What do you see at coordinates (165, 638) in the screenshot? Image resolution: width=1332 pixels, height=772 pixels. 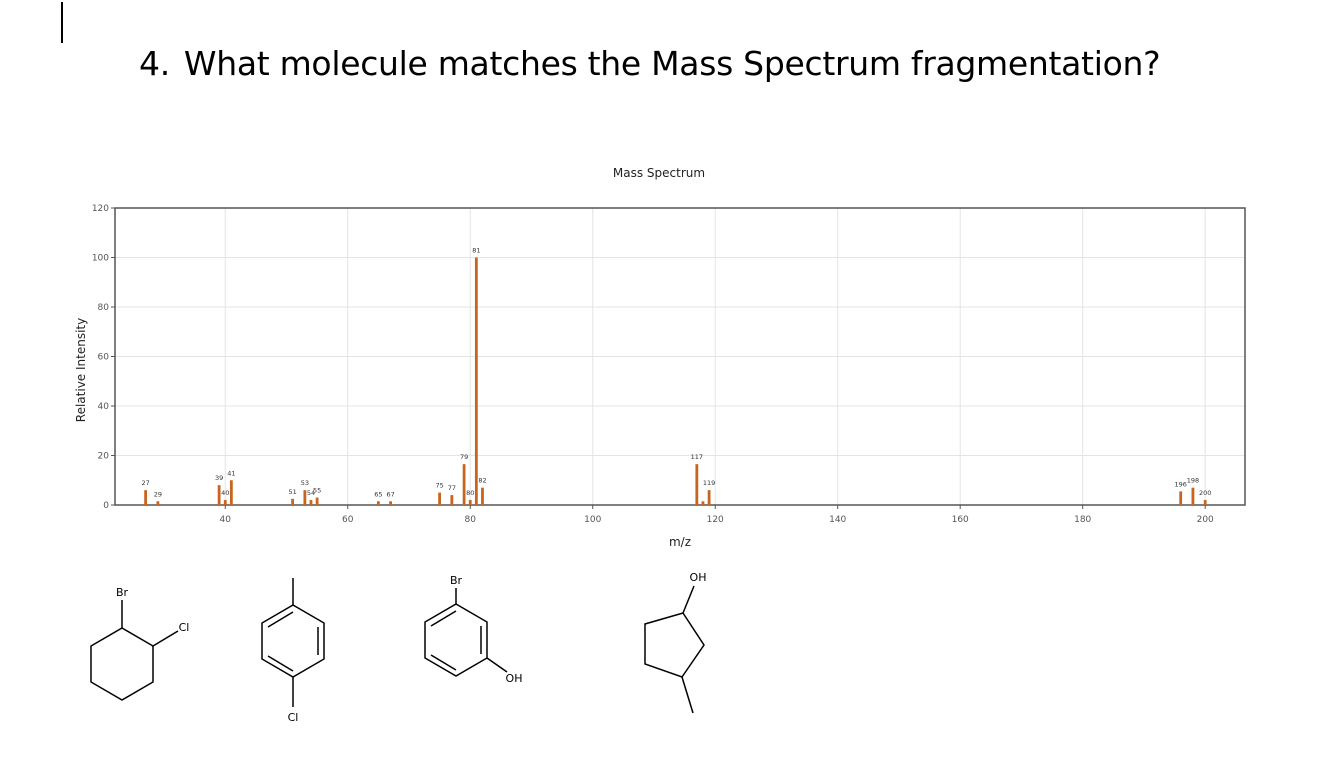 I see `c-cl-bond` at bounding box center [165, 638].